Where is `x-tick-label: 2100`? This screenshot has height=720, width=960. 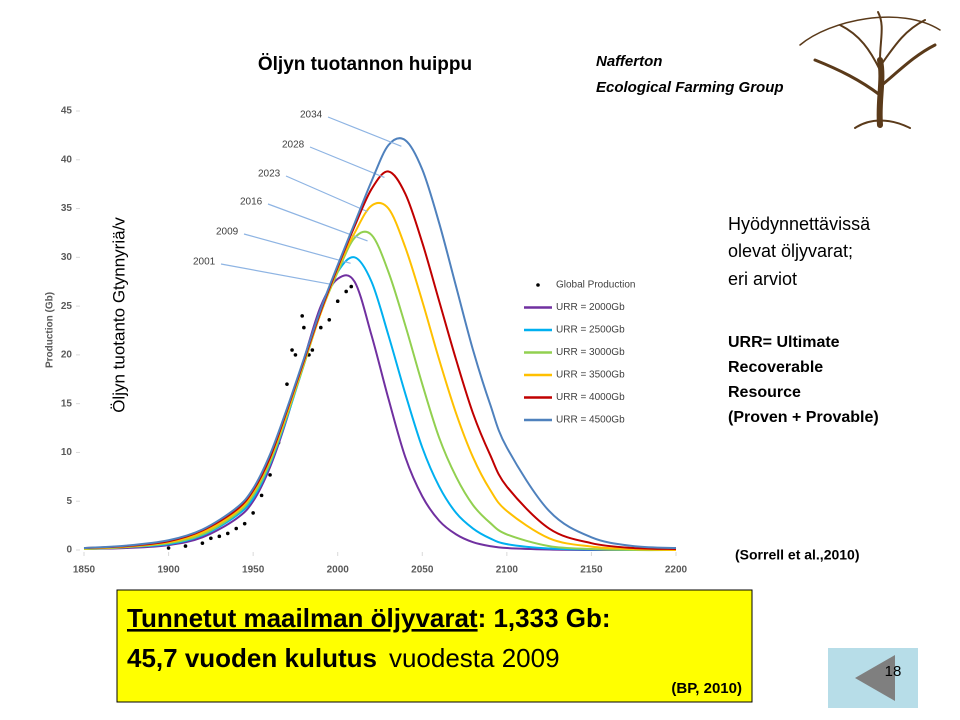
x-tick-label: 2100 is located at coordinates (507, 570).